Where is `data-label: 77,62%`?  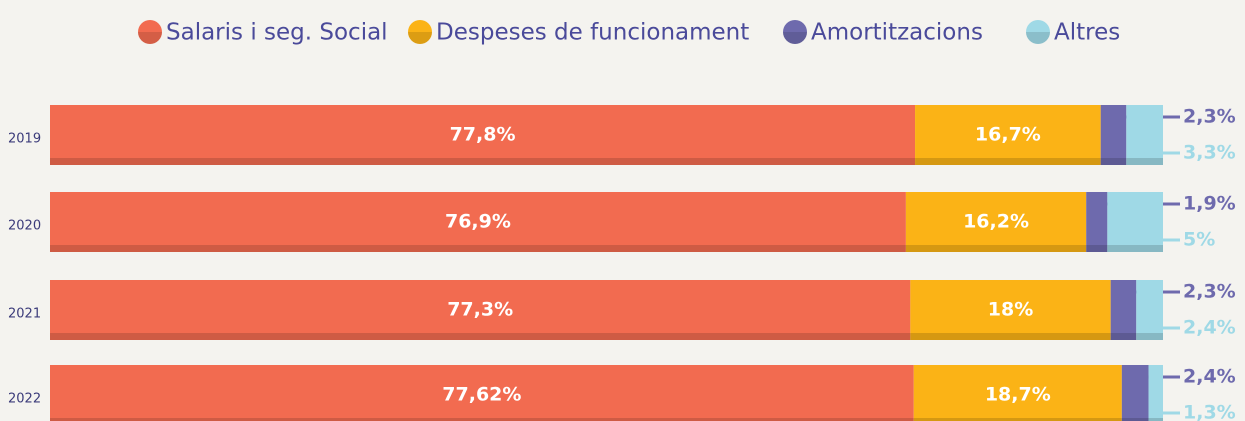 data-label: 77,62% is located at coordinates (481, 395).